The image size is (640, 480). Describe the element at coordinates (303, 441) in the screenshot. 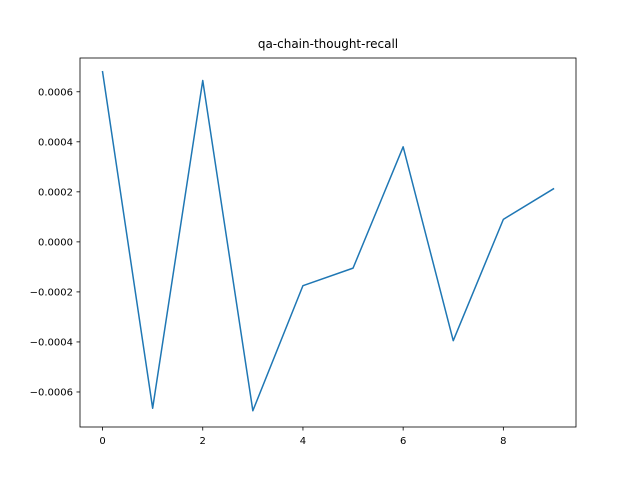

I see `x-tick-label: 4` at that location.